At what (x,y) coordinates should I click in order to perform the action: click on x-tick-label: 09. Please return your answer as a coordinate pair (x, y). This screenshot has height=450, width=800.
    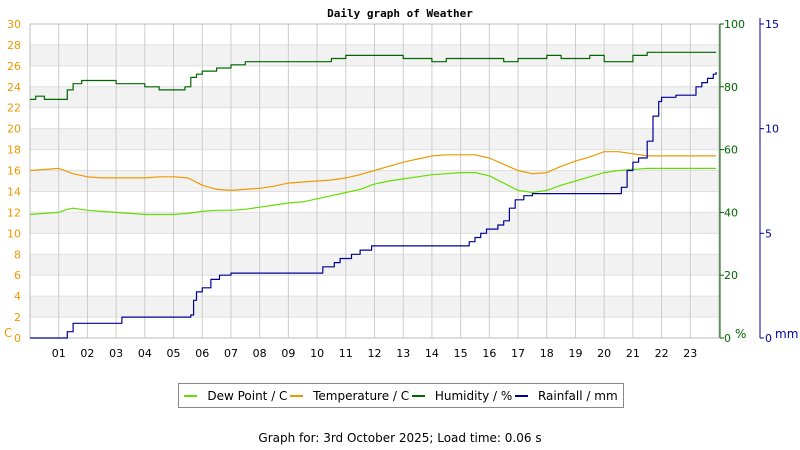
    Looking at the image, I should click on (288, 353).